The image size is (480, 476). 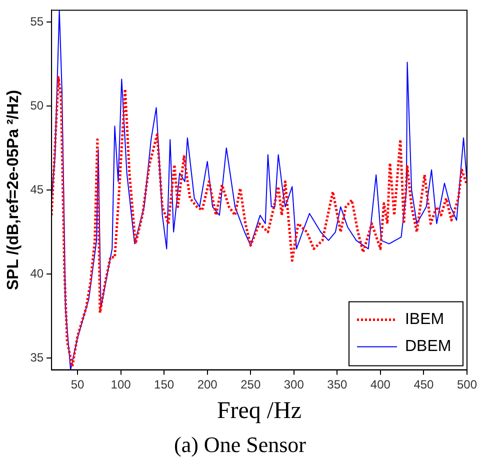 I want to click on x-tick-label: 100, so click(x=121, y=384).